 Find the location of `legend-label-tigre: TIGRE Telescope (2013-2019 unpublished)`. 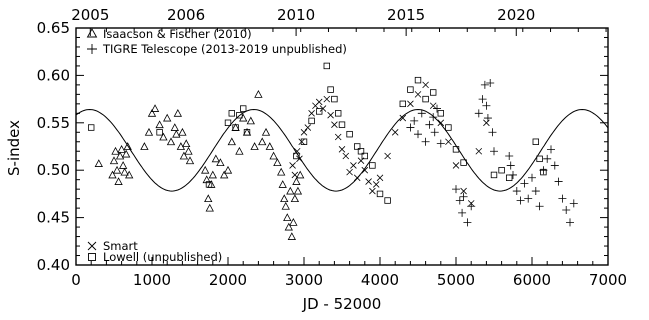

legend-label-tigre: TIGRE Telescope (2013-2019 unpublished) is located at coordinates (224, 49).